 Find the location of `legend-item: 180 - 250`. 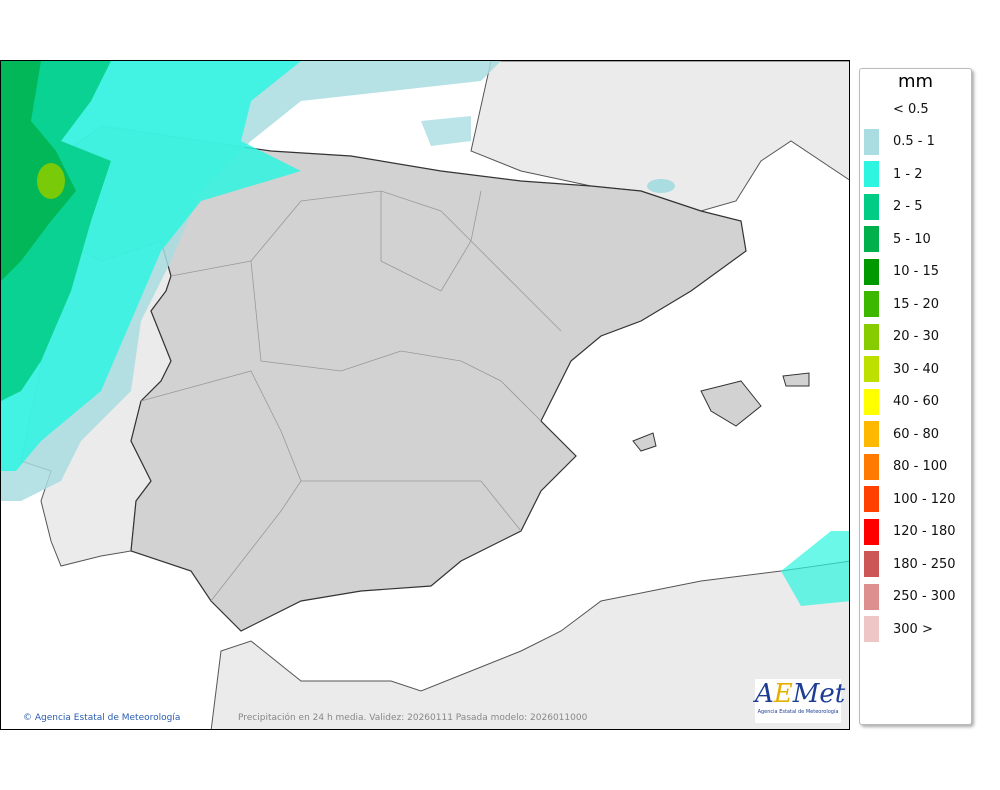

legend-item: 180 - 250 is located at coordinates (910, 564).